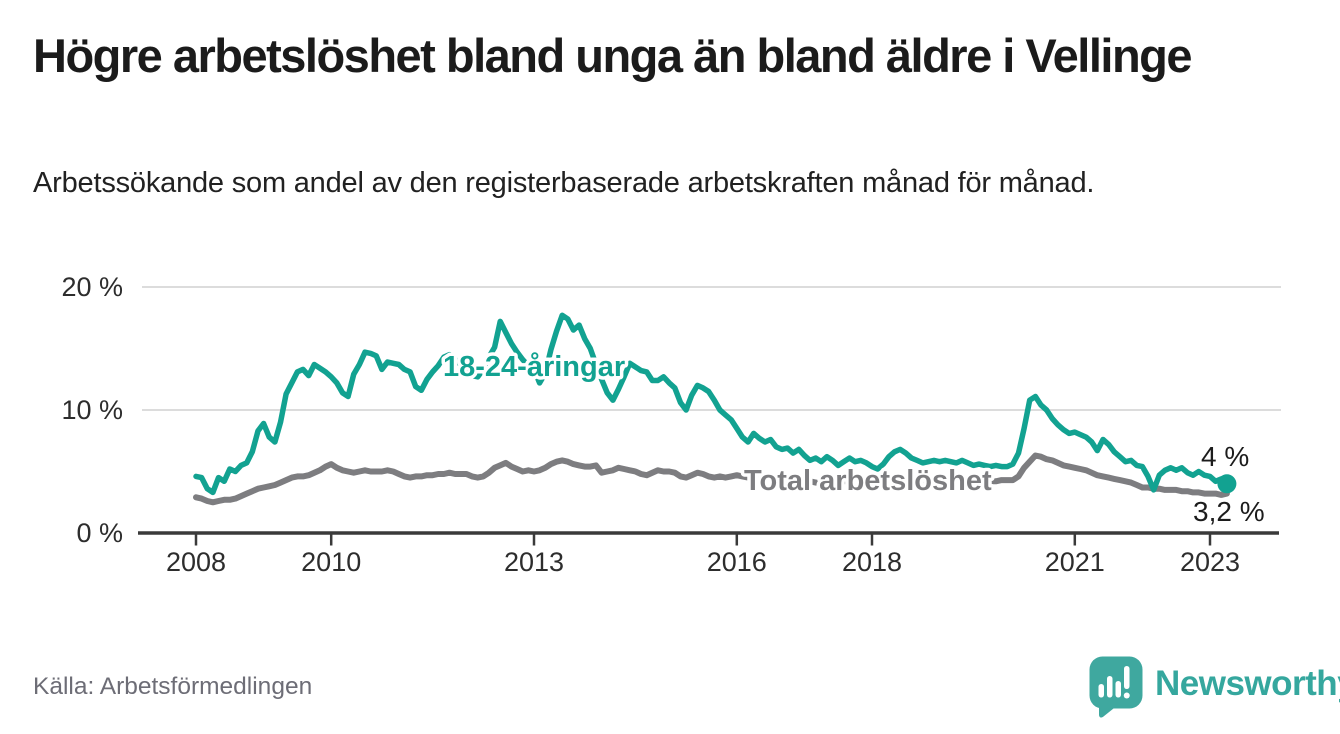 This screenshot has height=734, width=1340. Describe the element at coordinates (1227, 484) in the screenshot. I see `youth-end-dot` at that location.